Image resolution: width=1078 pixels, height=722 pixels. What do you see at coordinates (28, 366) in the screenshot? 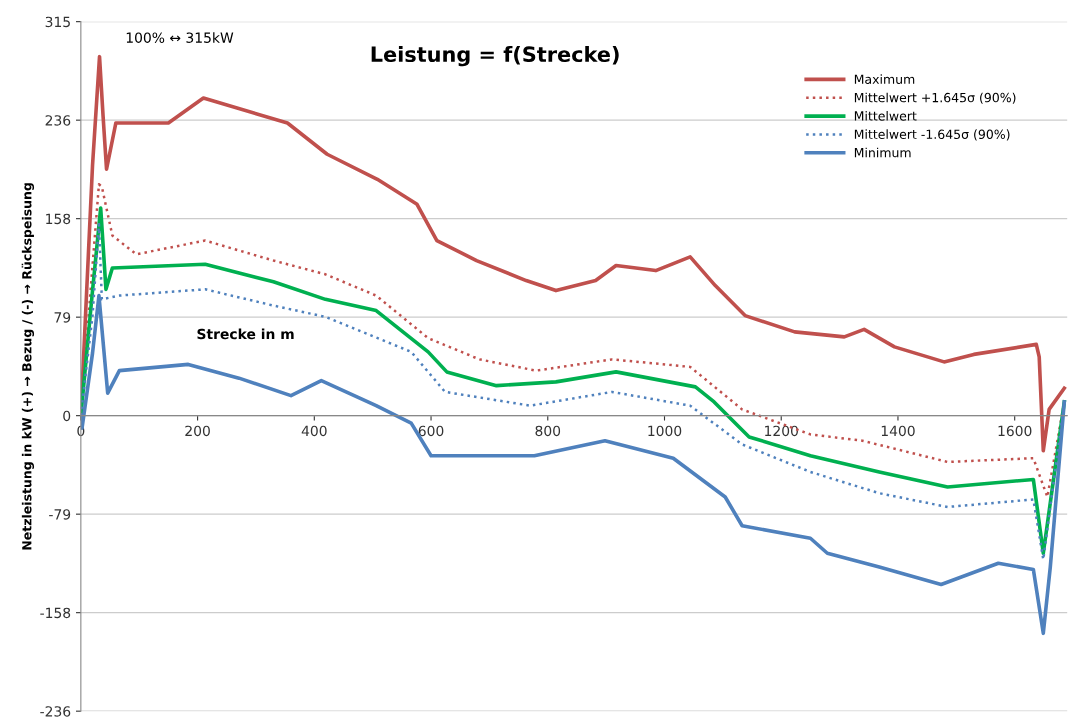
I see `y-axis-title: Netzleistung in kW (+) → Bezug / (-) → Rückspeisung` at bounding box center [28, 366].